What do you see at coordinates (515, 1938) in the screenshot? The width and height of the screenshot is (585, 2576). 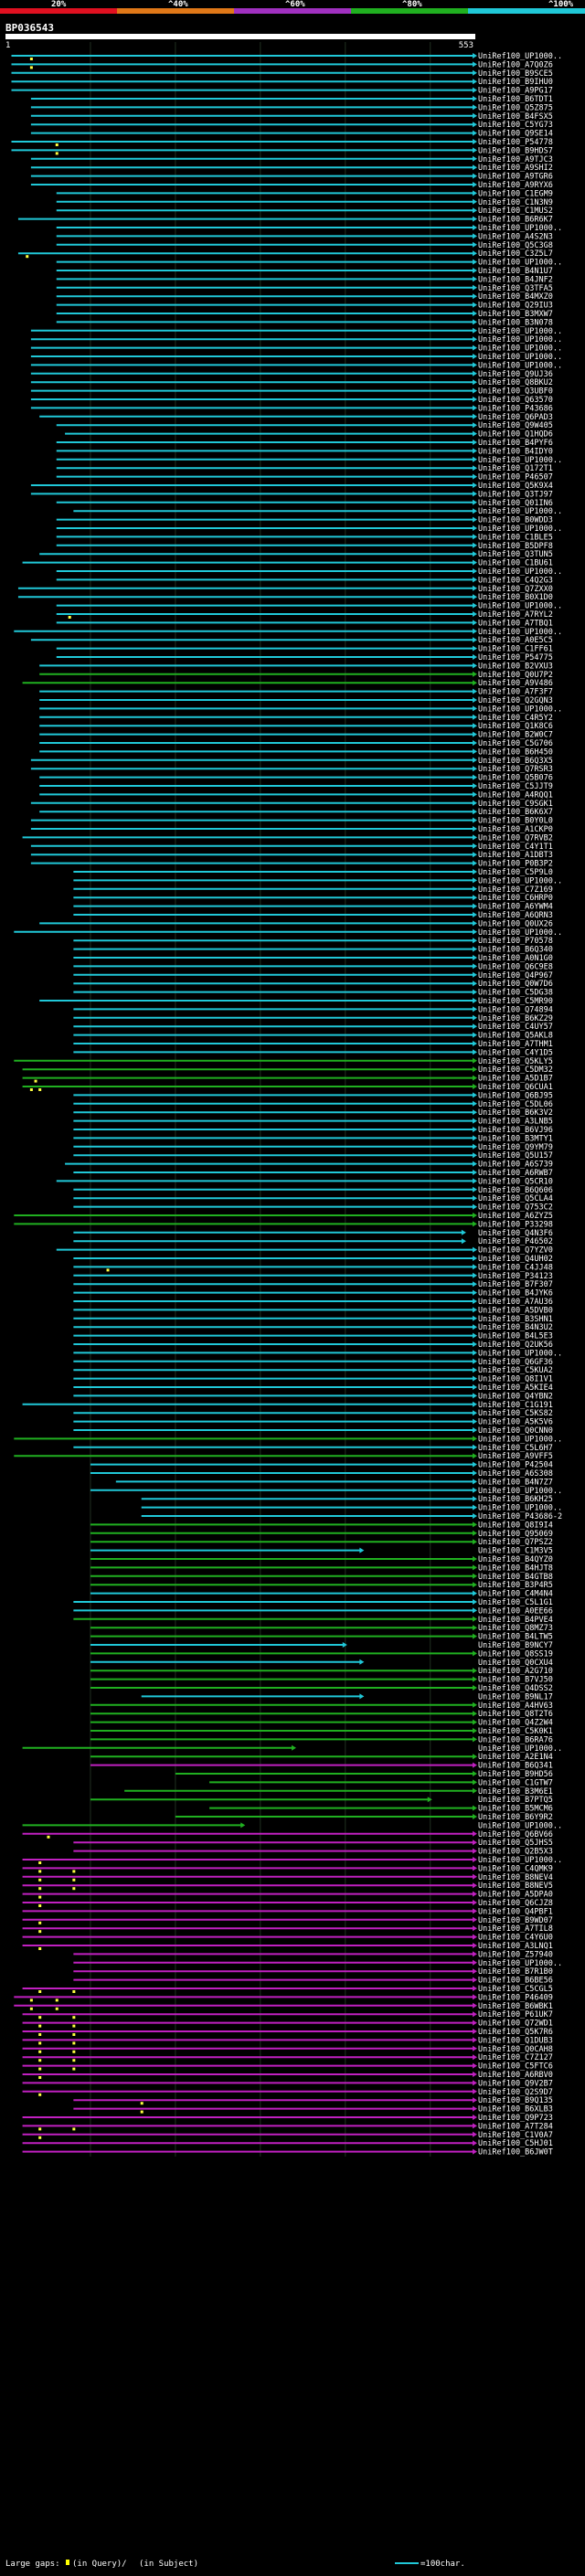 I see `hit-label: UniRef100_C4Y6U0` at bounding box center [515, 1938].